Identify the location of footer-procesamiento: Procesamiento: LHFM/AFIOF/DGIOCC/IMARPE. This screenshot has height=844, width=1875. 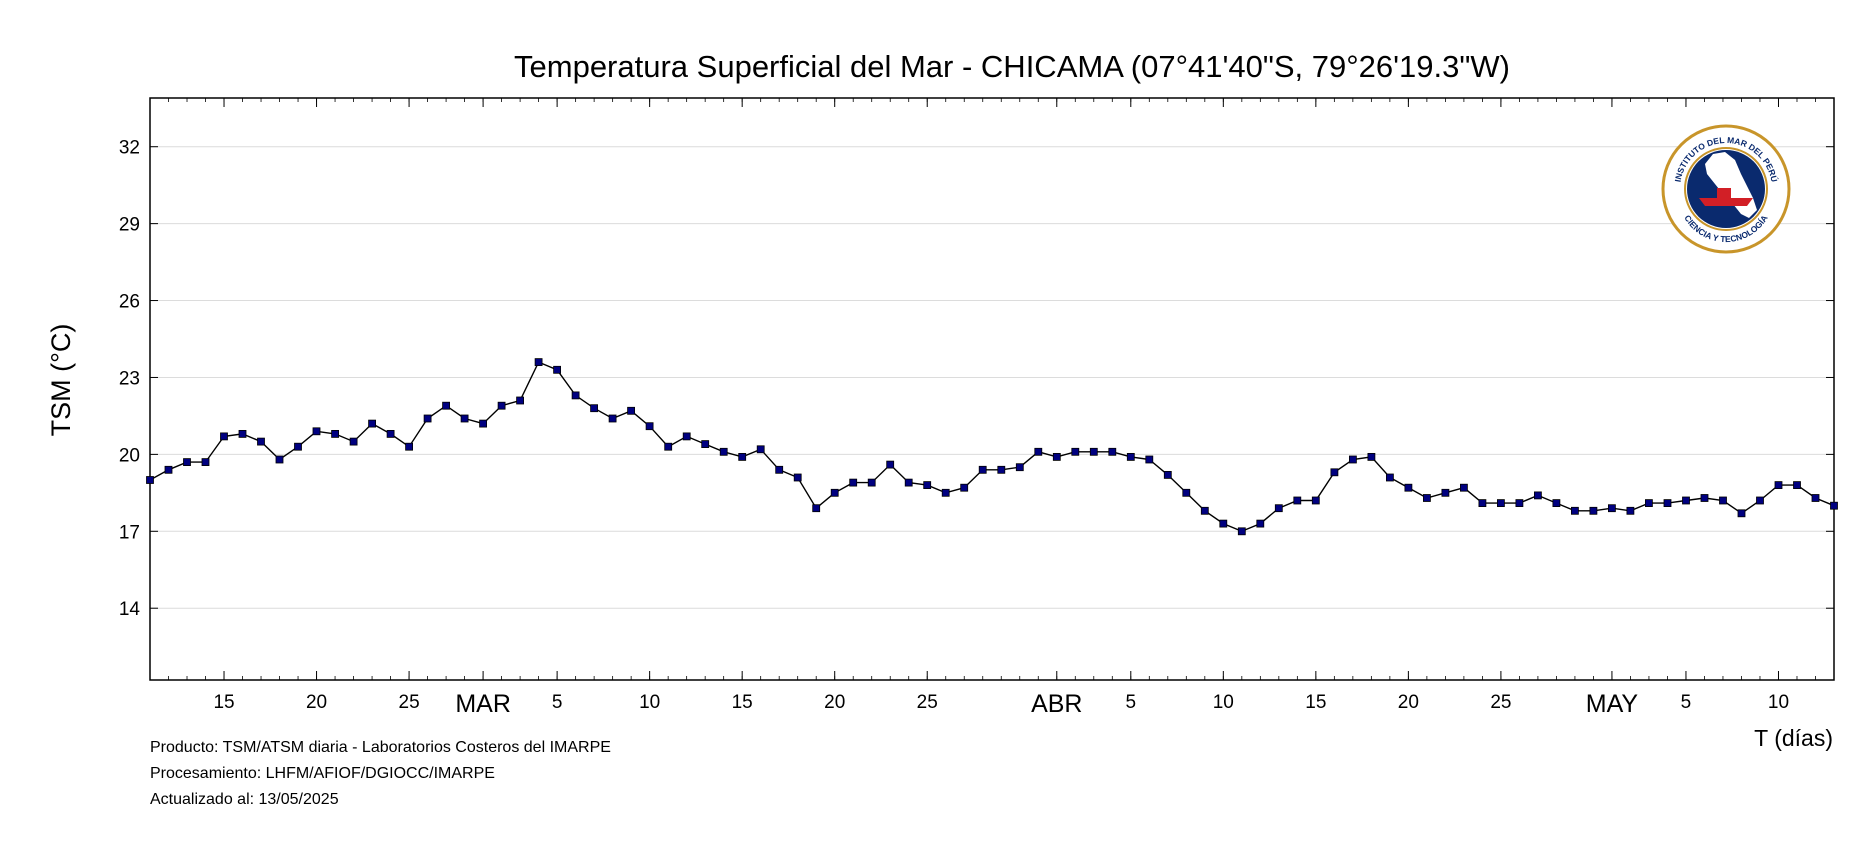
(322, 773).